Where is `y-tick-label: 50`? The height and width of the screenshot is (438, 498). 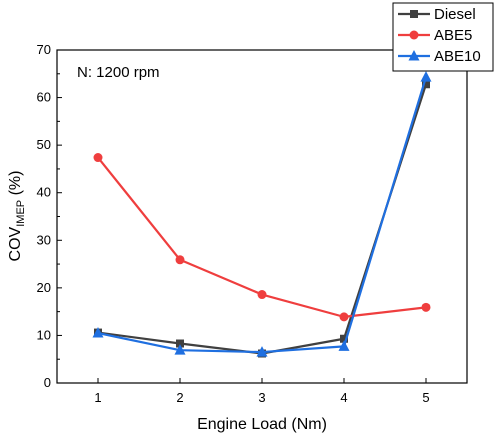
y-tick-label: 50 is located at coordinates (44, 144).